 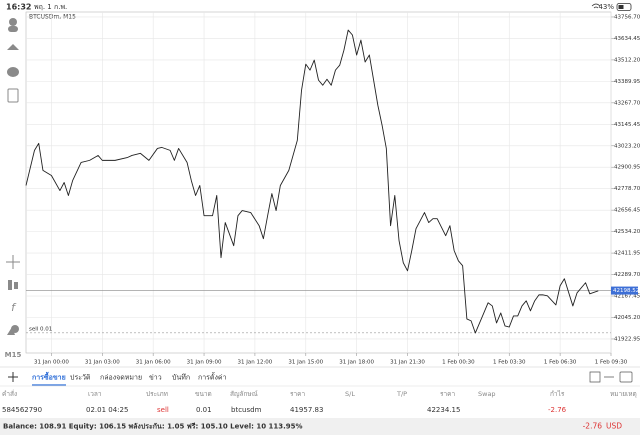 I want to click on column-header: ประเภท, so click(x=157, y=394).